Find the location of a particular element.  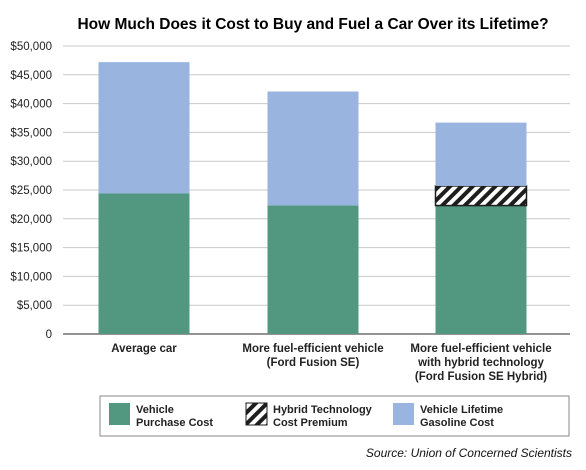

legend-label: Cost Premium is located at coordinates (310, 423).